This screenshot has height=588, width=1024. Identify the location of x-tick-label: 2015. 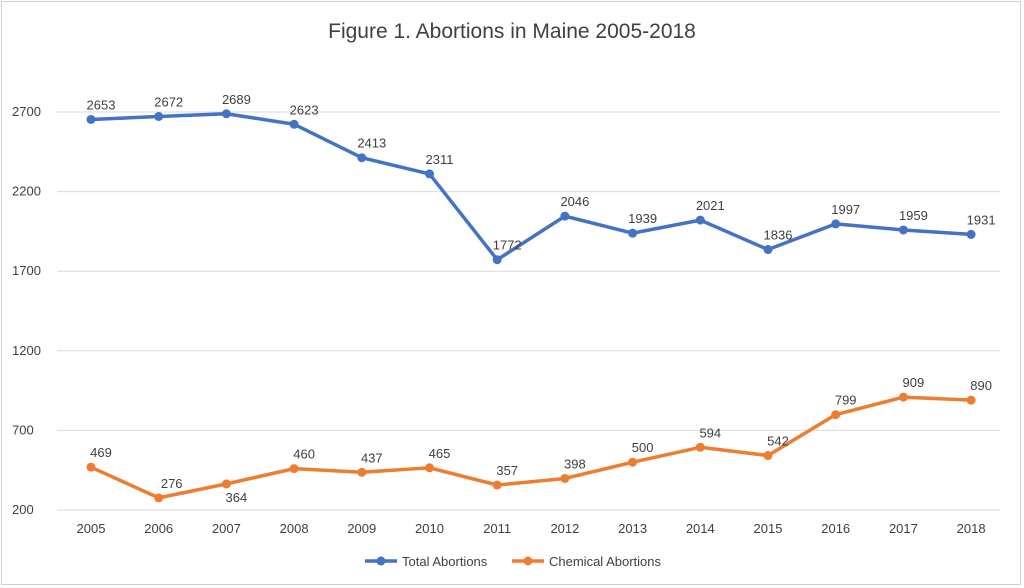
(768, 528).